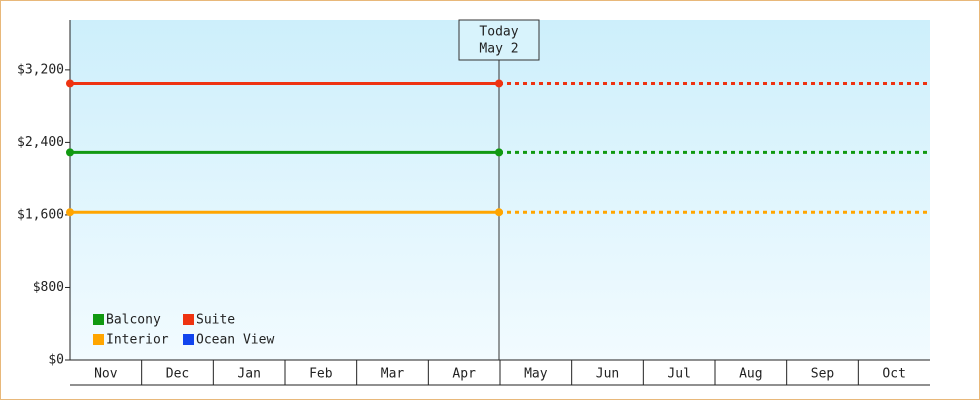 The width and height of the screenshot is (980, 400). I want to click on y-tick-label: $3,200, so click(40, 69).